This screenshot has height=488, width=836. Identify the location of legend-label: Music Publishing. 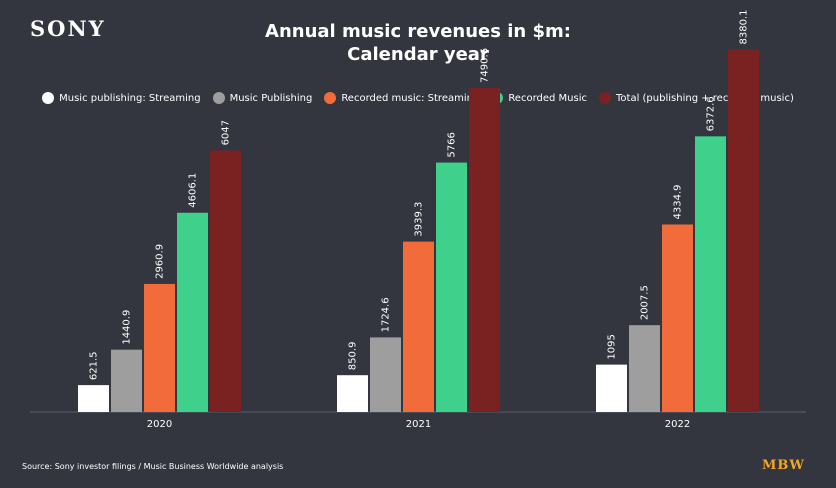
(271, 98).